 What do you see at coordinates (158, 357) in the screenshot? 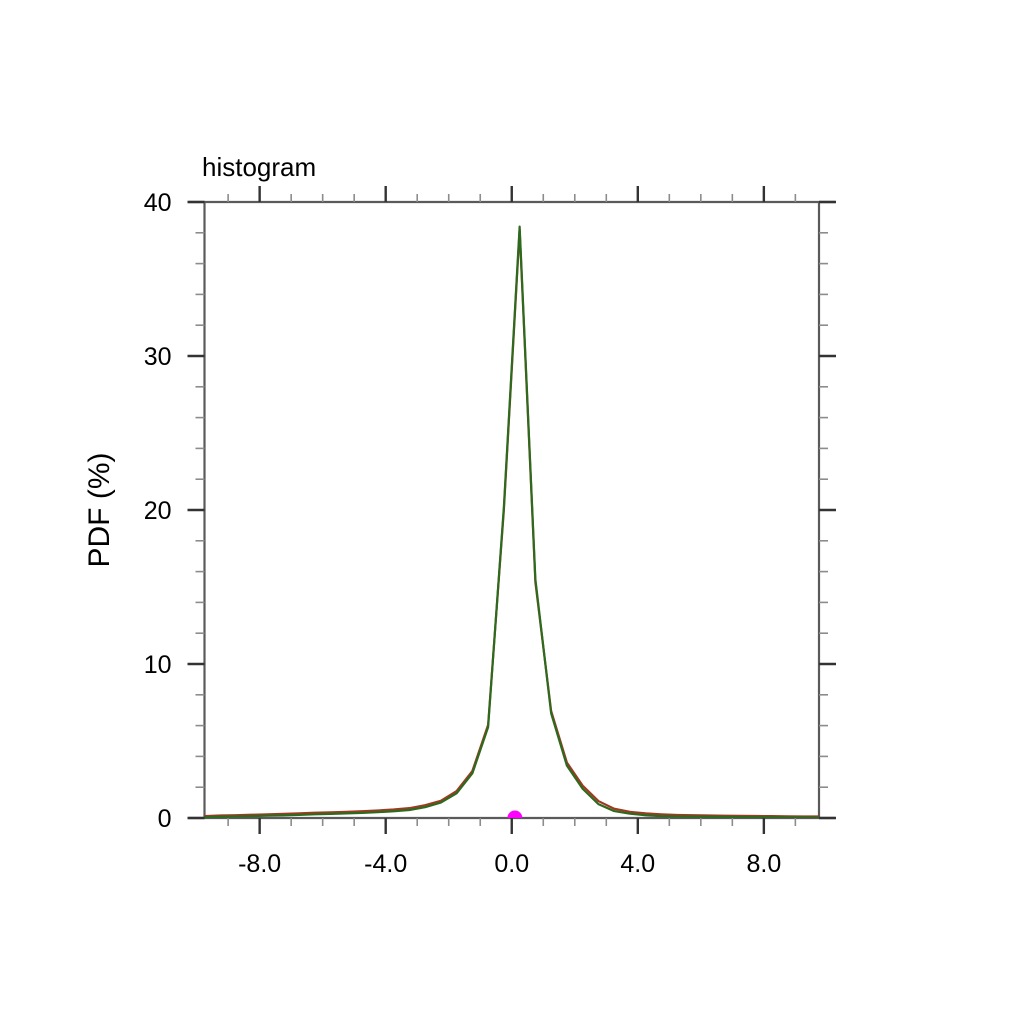
I see `y-tick-label: 30` at bounding box center [158, 357].